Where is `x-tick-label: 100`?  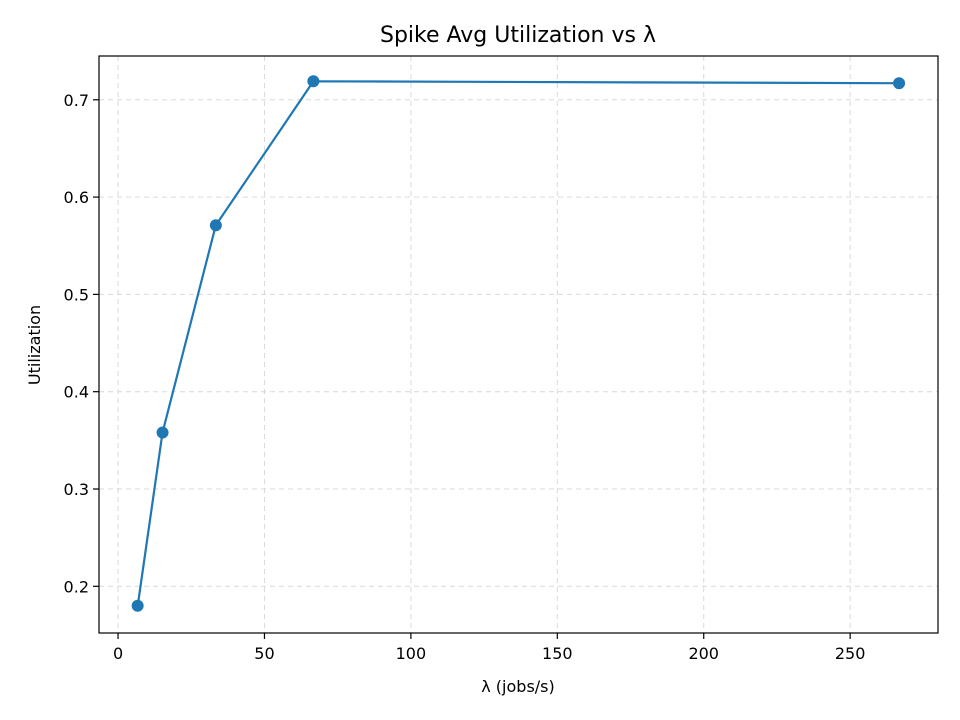 x-tick-label: 100 is located at coordinates (411, 653).